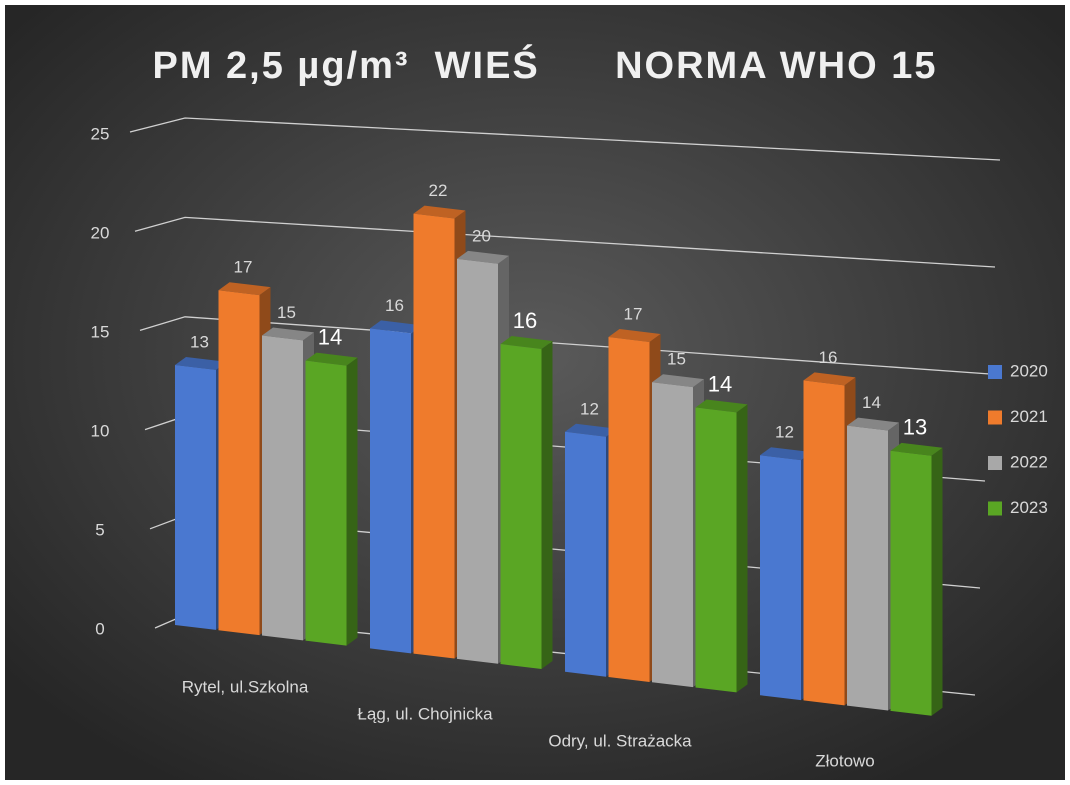 This screenshot has width=1070, height=785. Describe the element at coordinates (620, 740) in the screenshot. I see `x-tick-label: Odry, ul. Strażacka` at that location.